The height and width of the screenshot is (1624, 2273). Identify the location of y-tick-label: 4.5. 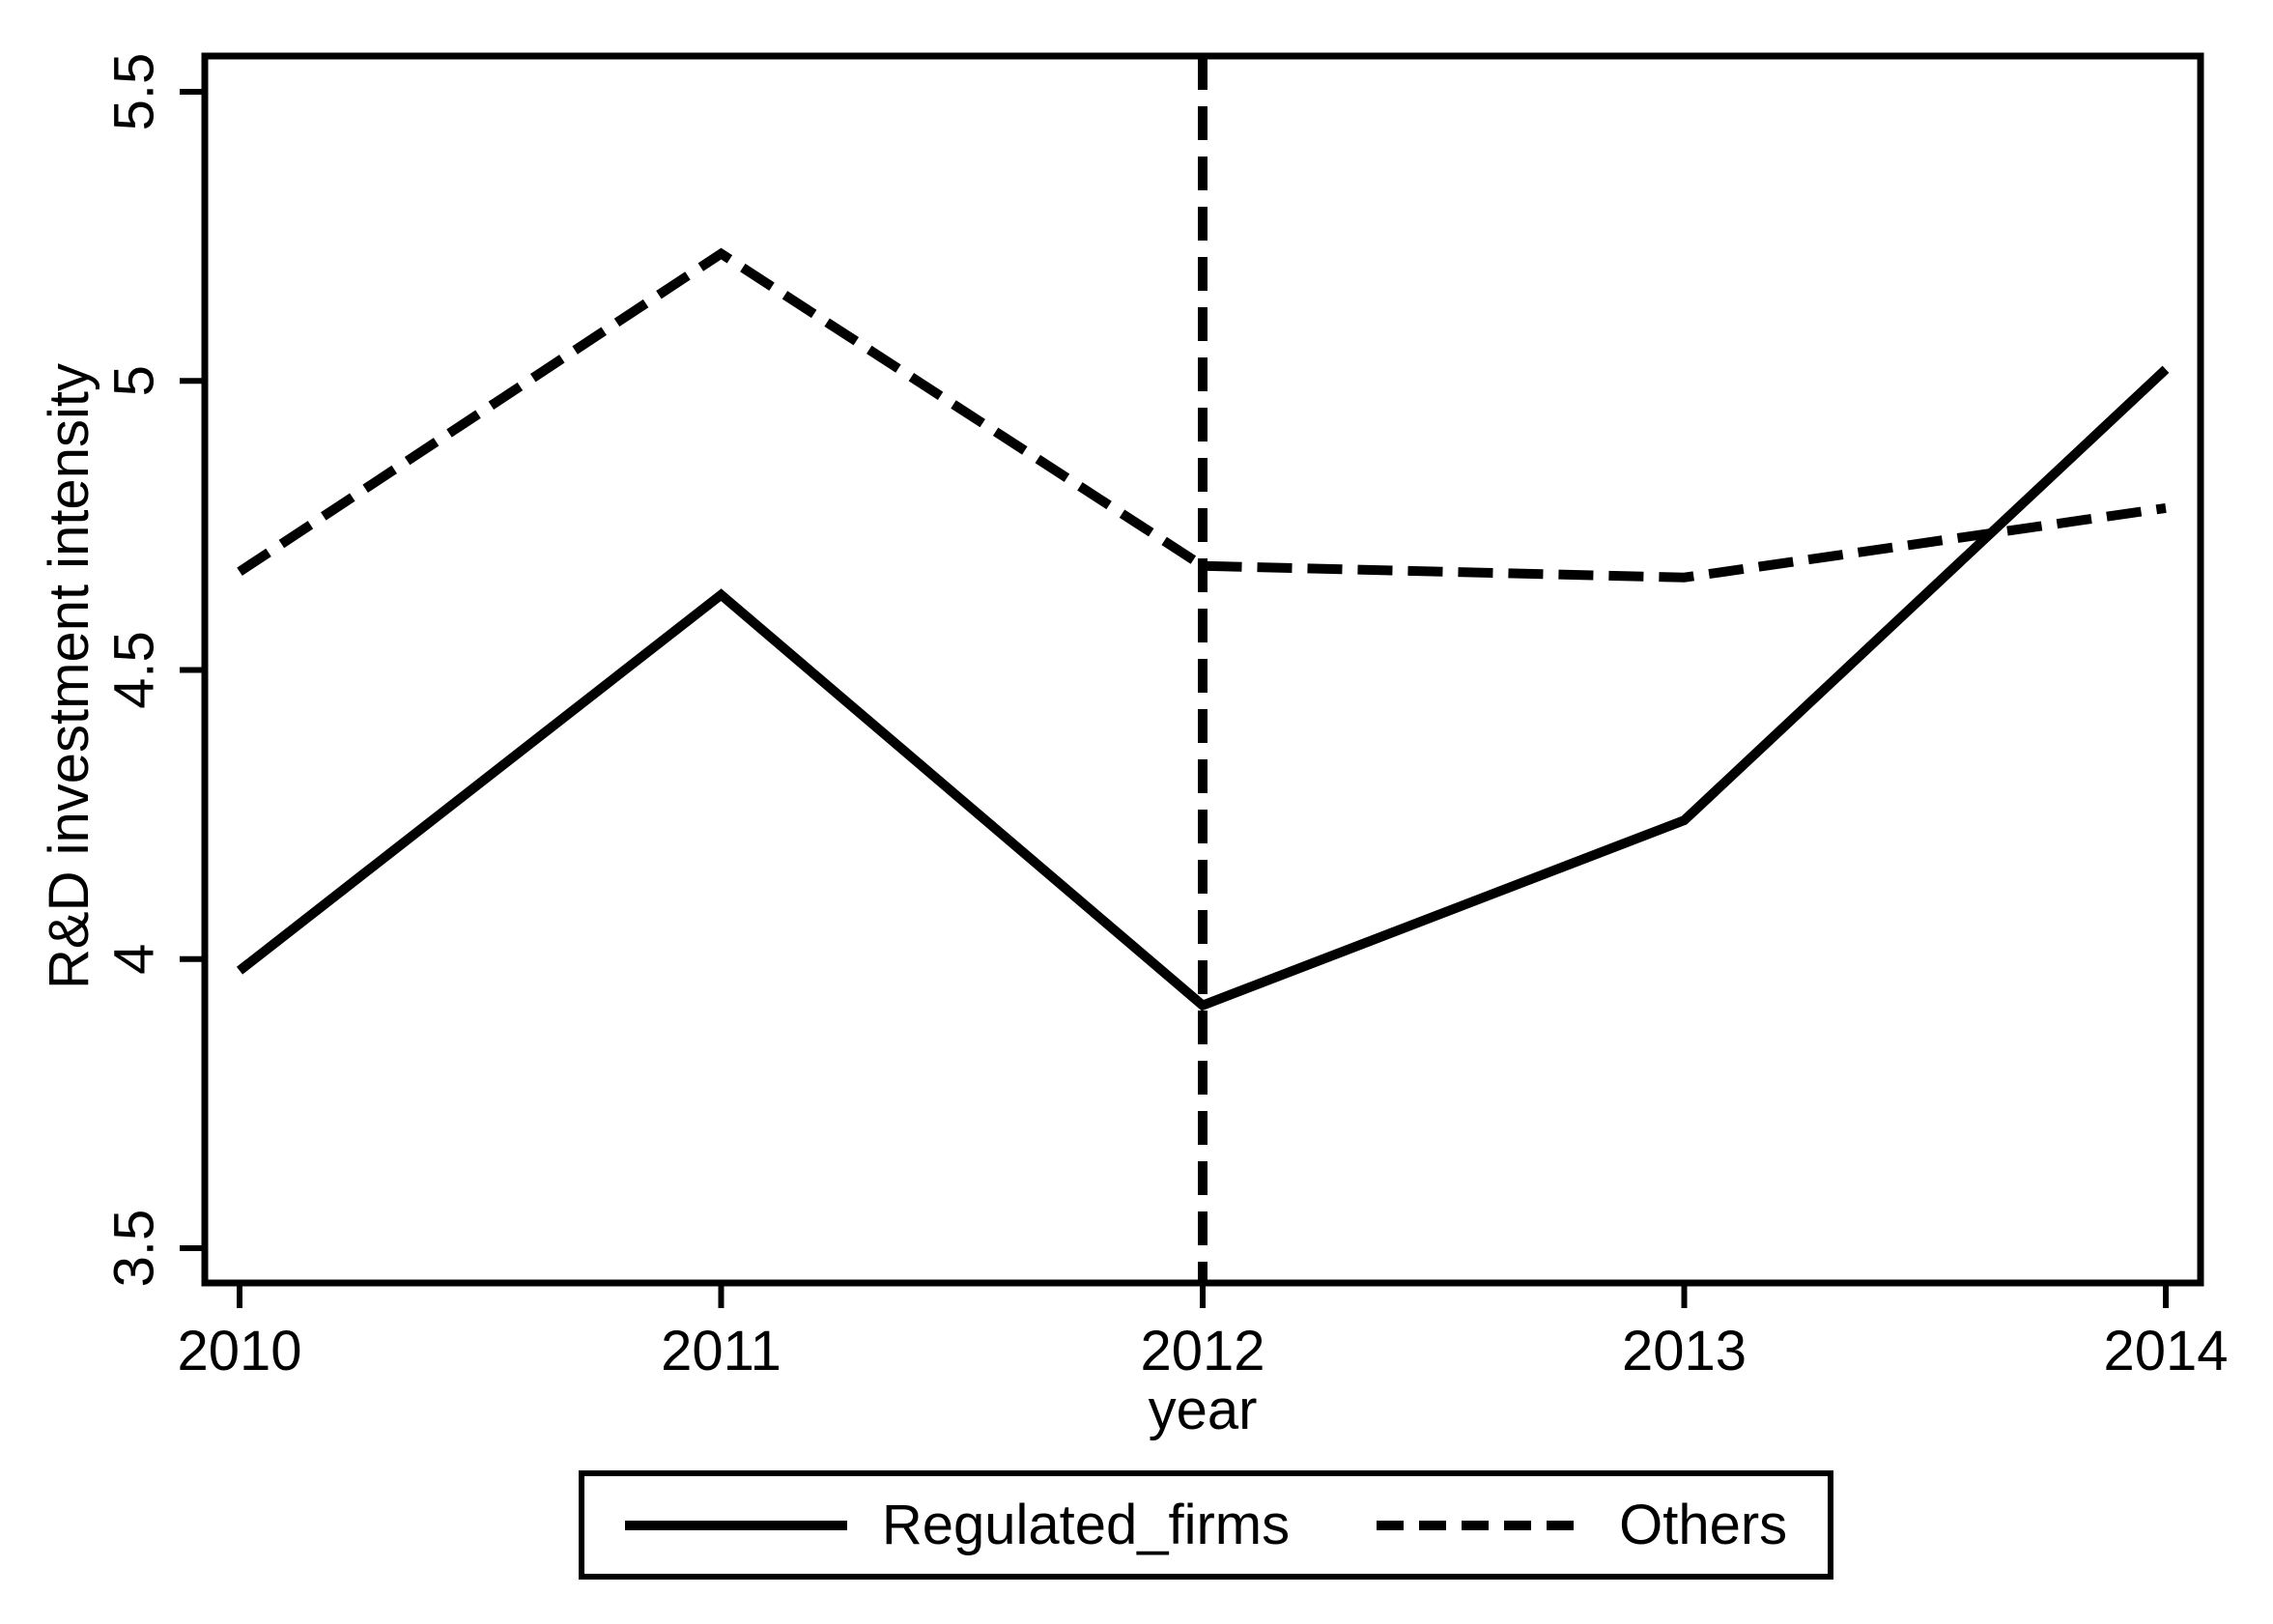
(133, 670).